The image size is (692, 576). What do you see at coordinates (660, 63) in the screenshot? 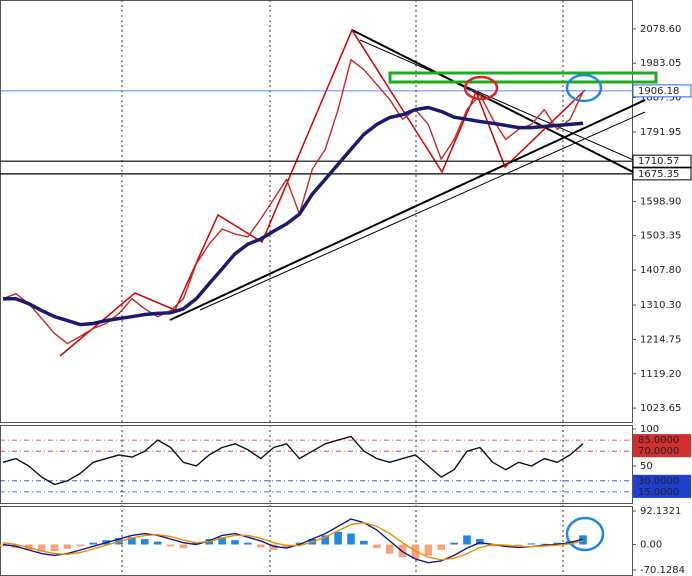
I see `y-tick-label: 1983.05` at bounding box center [660, 63].